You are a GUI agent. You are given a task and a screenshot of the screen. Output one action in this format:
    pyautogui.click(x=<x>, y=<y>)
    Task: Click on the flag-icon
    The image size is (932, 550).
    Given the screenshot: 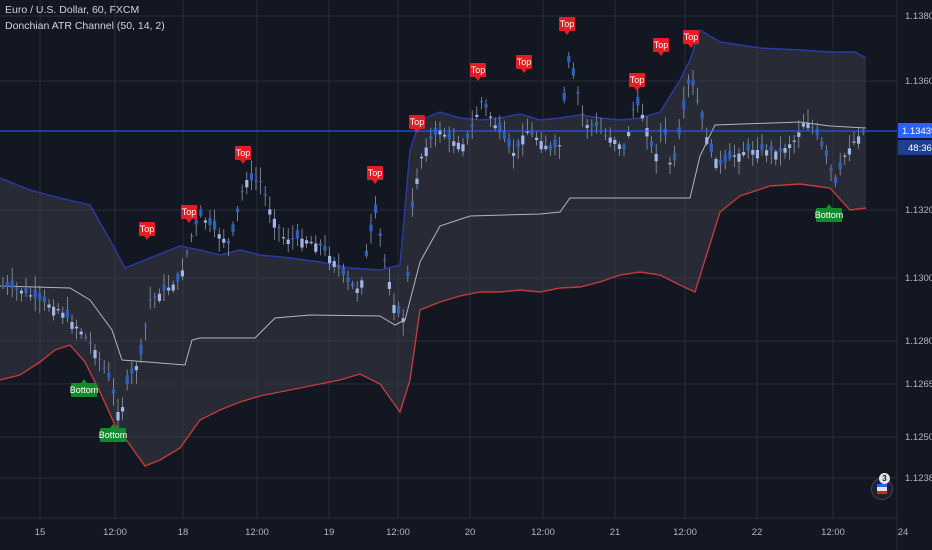 What is the action you would take?
    pyautogui.click(x=882, y=489)
    